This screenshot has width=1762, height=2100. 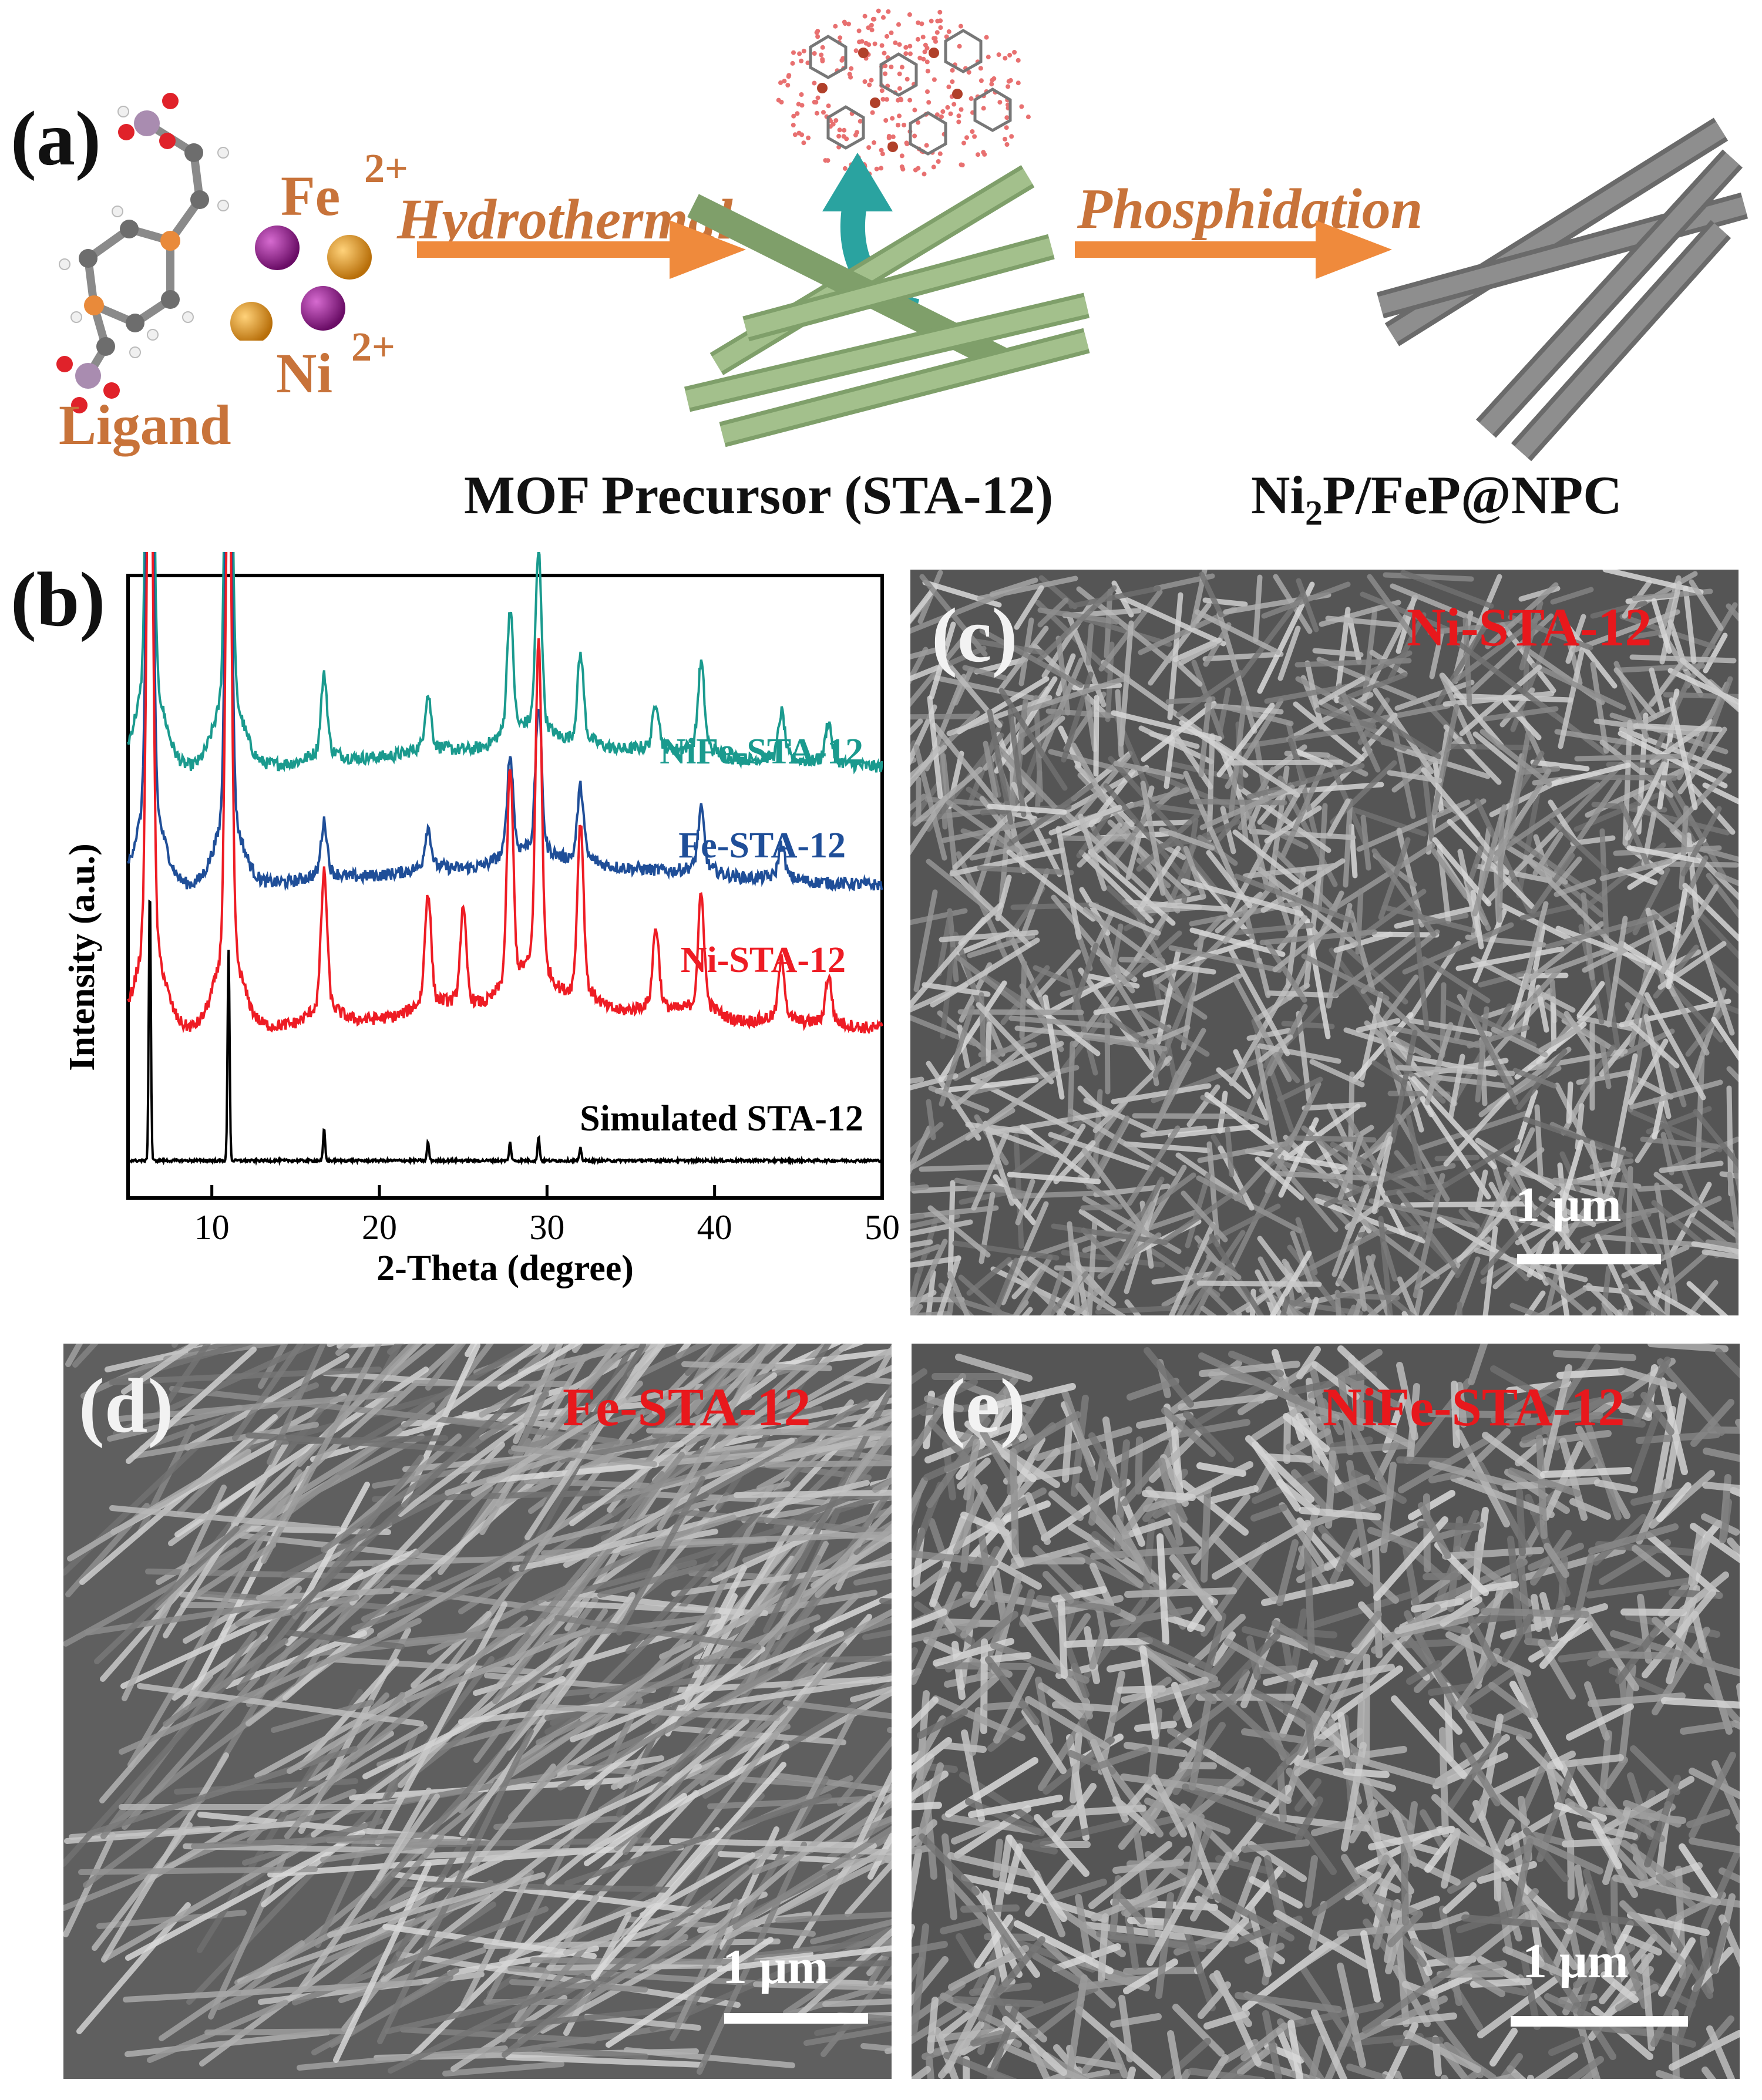 I want to click on xrd-x-tick-label: 20, so click(x=380, y=1227).